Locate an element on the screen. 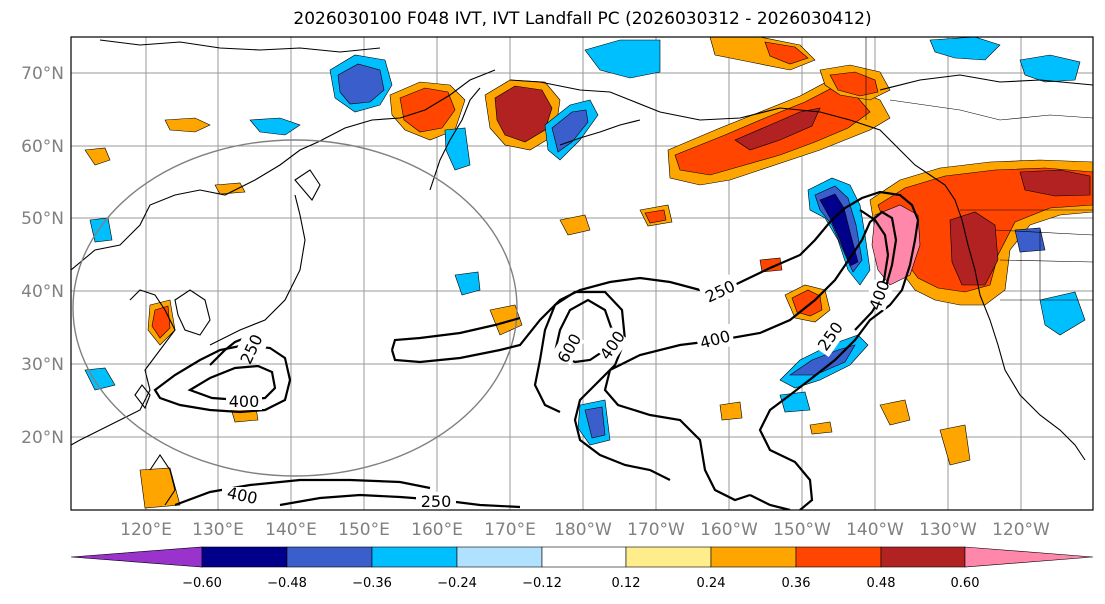  lon-label: 150°E is located at coordinates (364, 530).